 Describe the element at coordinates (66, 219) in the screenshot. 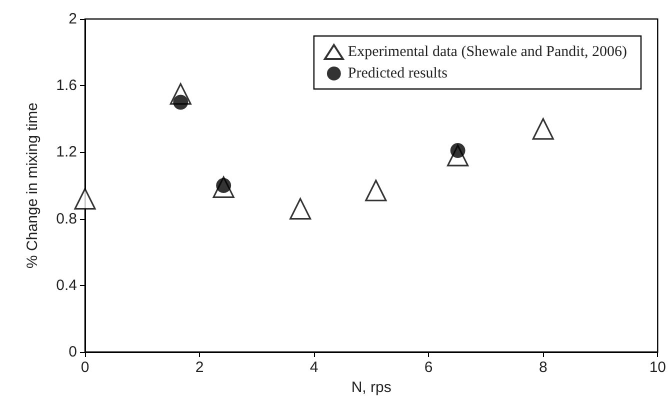

I see `y-tick-label: 0.8` at that location.